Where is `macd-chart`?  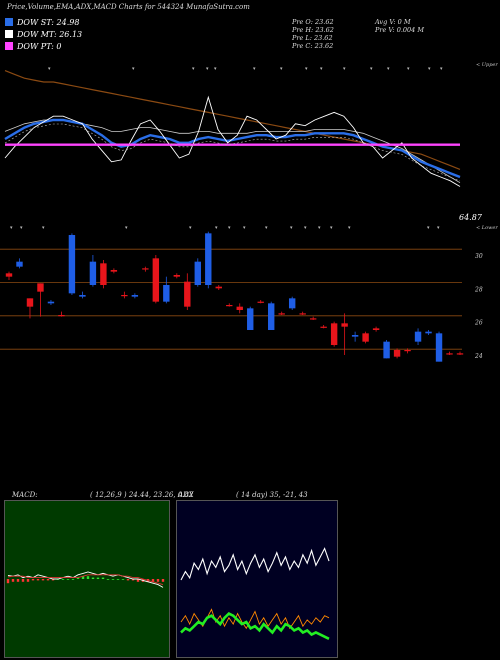 macd-chart is located at coordinates (87, 579).